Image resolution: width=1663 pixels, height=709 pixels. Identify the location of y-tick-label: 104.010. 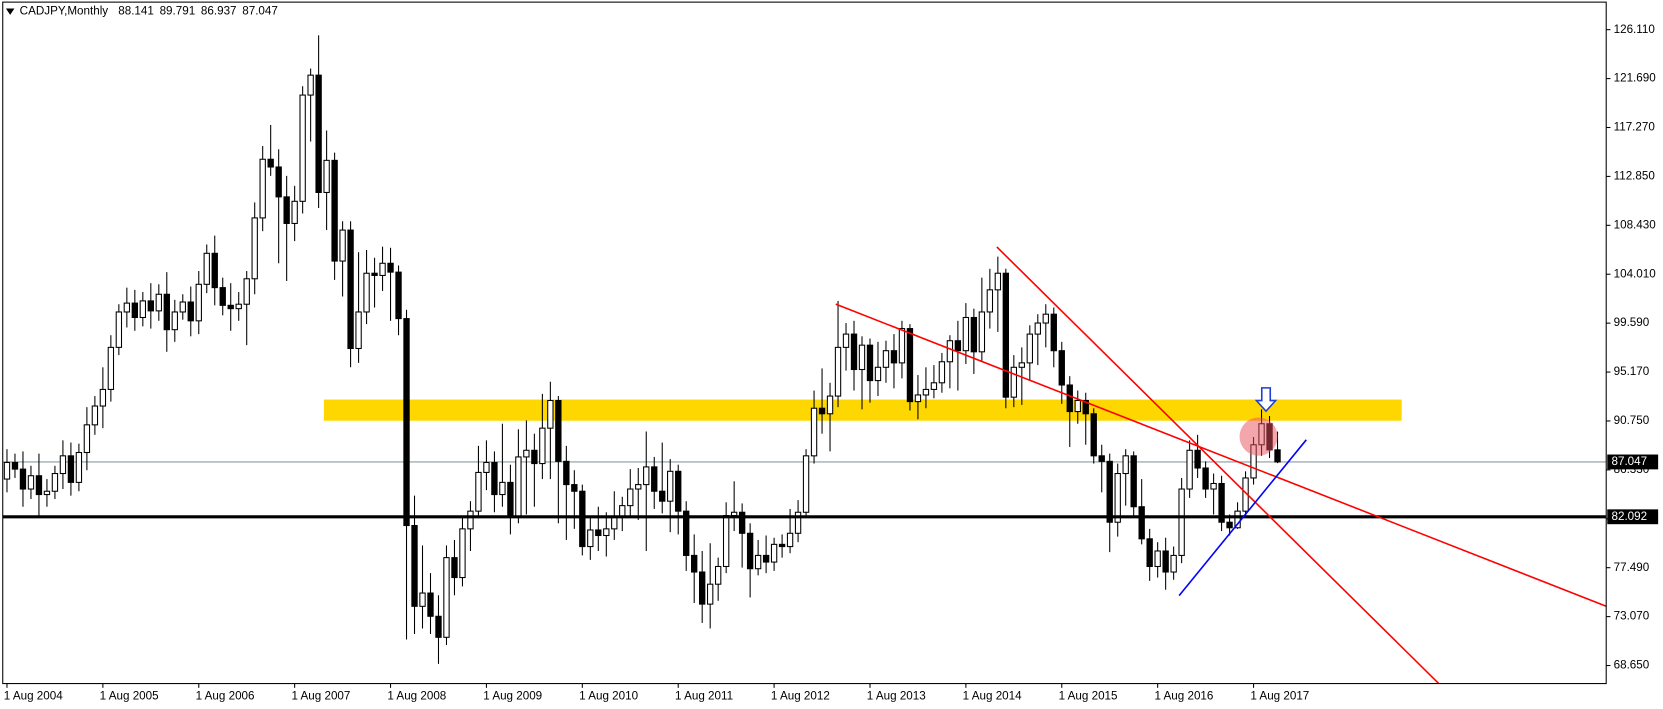
(1635, 273).